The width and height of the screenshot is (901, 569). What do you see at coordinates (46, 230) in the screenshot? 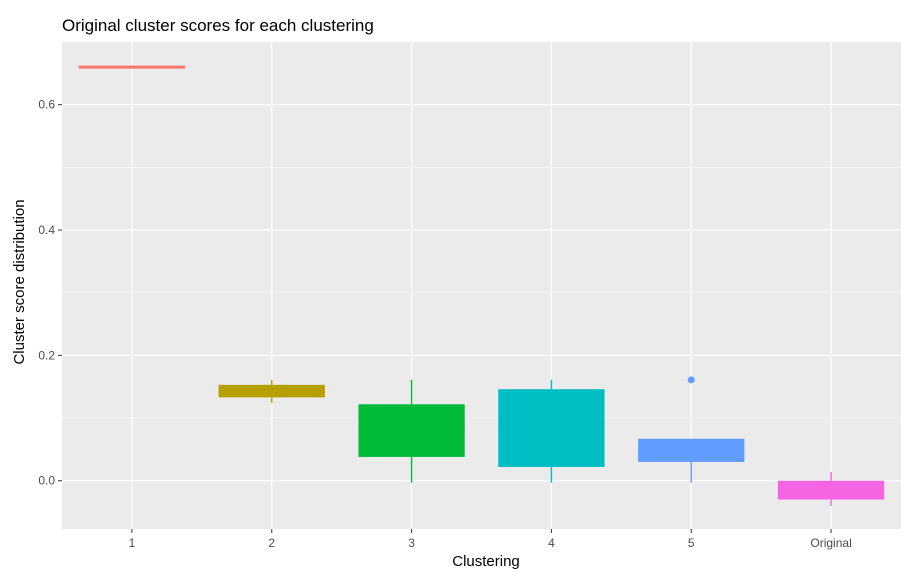
I see `y-tick-label: 0.4` at bounding box center [46, 230].